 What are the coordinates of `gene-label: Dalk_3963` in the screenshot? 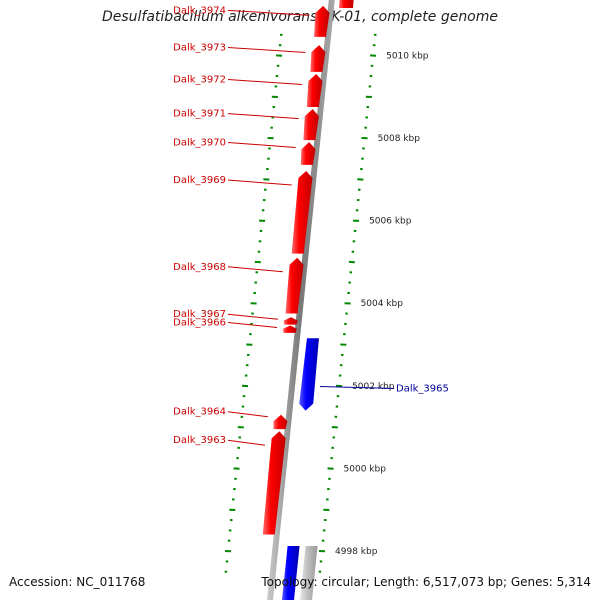 It's located at (199, 440).